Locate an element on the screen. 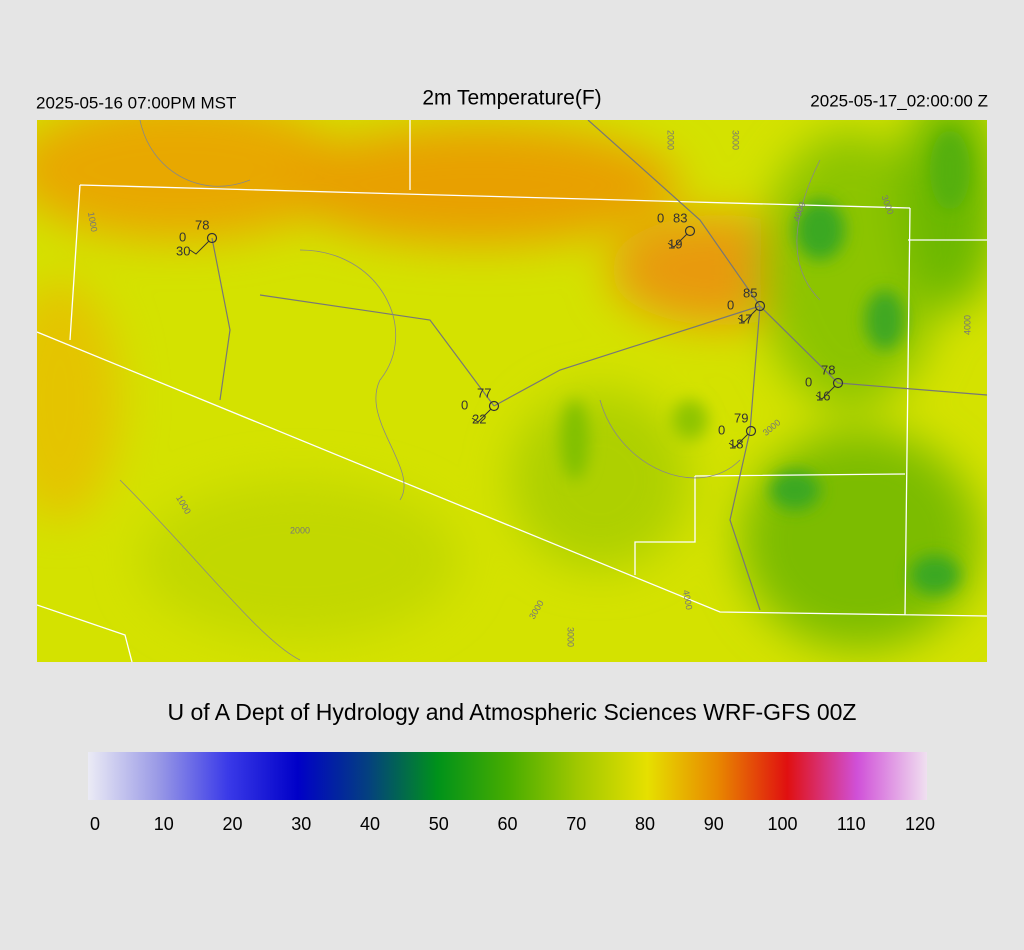 This screenshot has width=1024, height=950. title: 2m Temperature(F) is located at coordinates (511, 98).